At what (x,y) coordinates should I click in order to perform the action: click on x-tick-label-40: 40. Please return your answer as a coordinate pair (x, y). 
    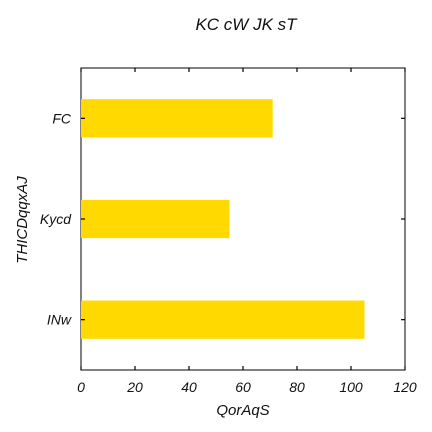
    Looking at the image, I should click on (189, 387).